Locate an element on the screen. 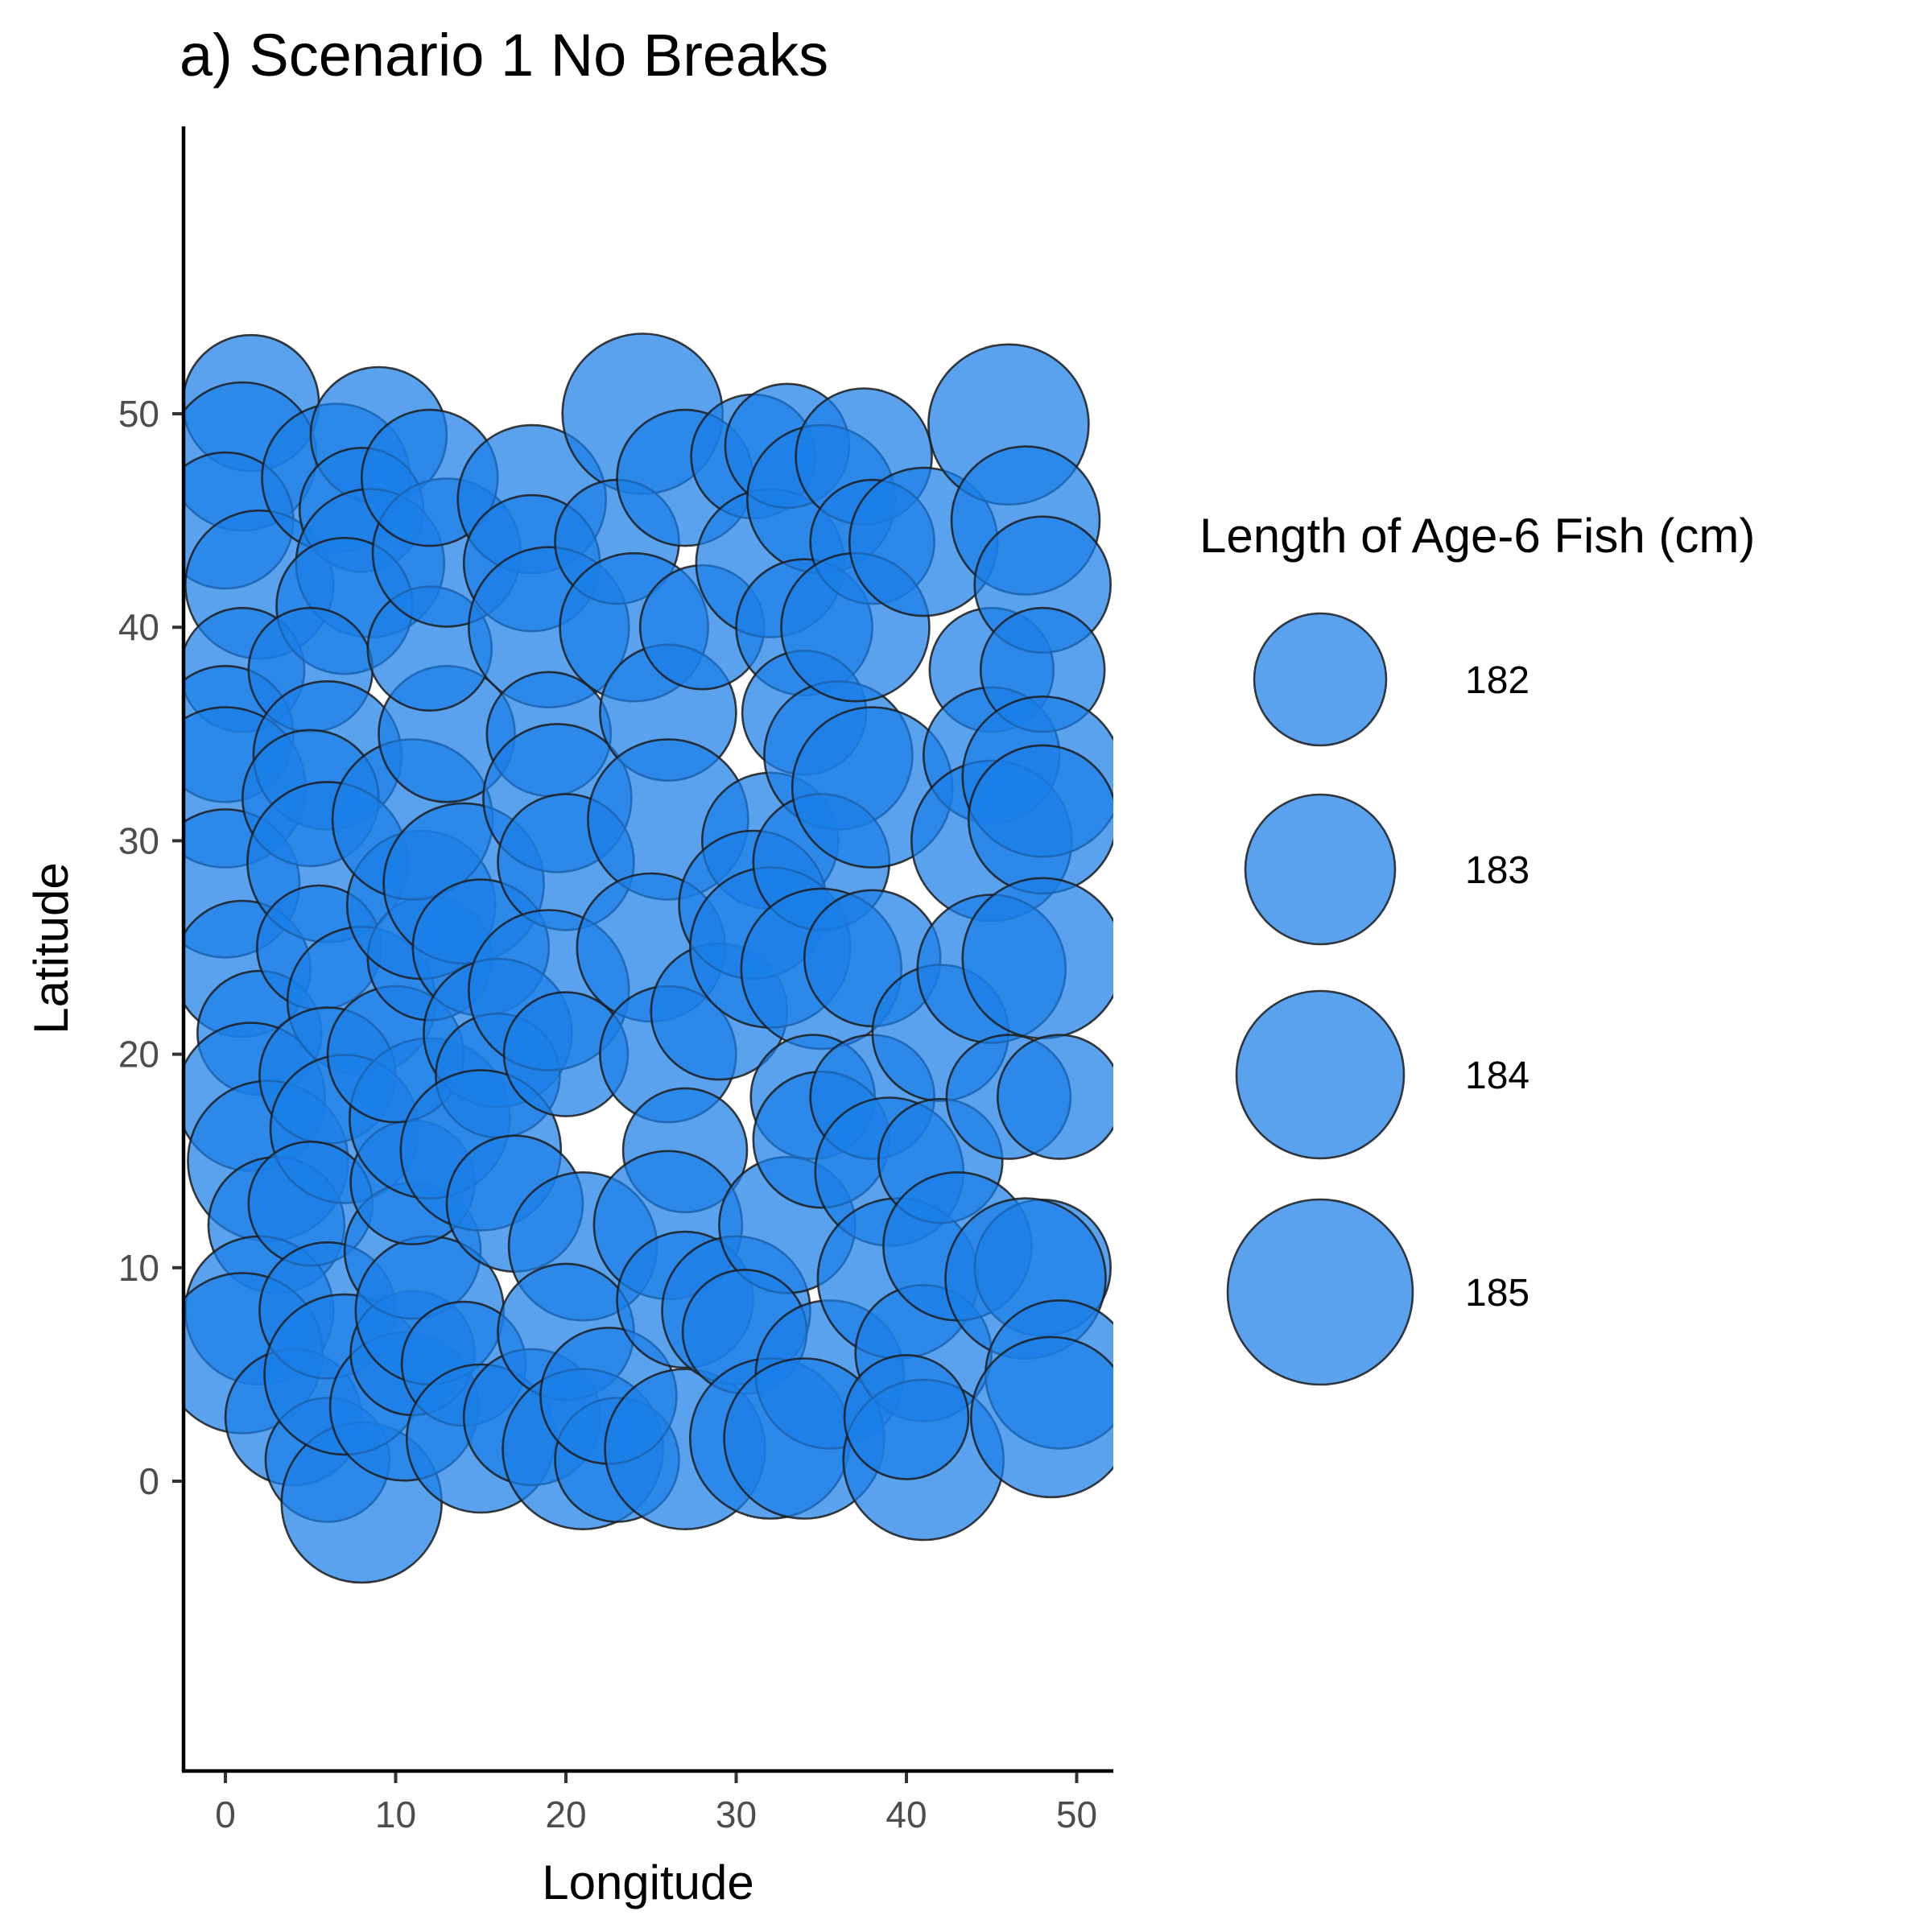 The width and height of the screenshot is (1932, 1932). y-tick-label: 10 is located at coordinates (138, 1268).